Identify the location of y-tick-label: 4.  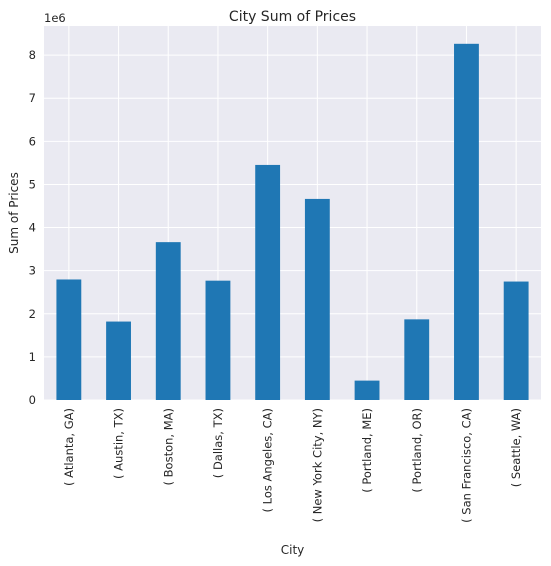
(32, 228).